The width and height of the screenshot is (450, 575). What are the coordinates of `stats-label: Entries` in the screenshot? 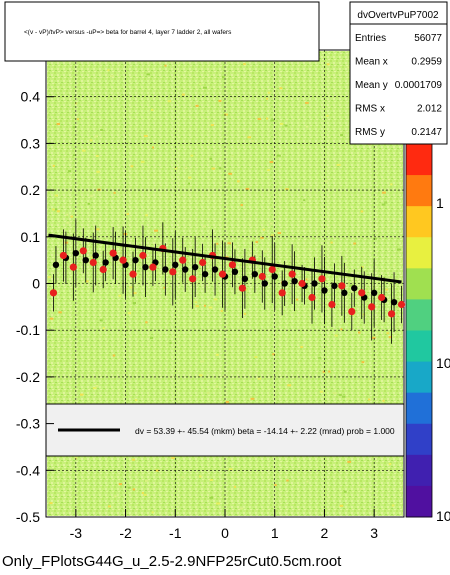 It's located at (370, 38).